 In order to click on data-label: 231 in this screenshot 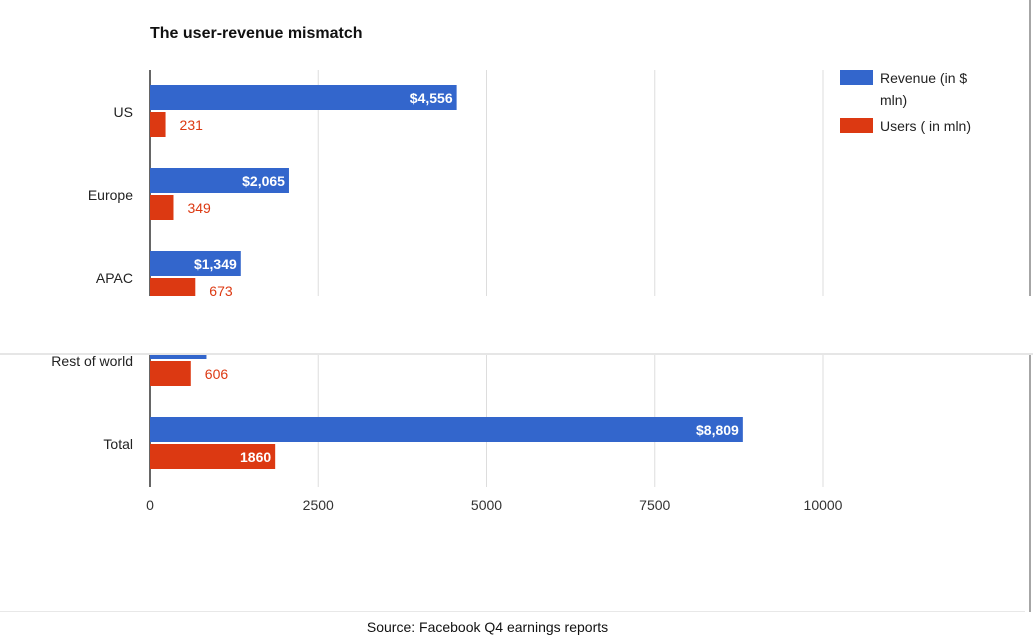, I will do `click(192, 125)`.